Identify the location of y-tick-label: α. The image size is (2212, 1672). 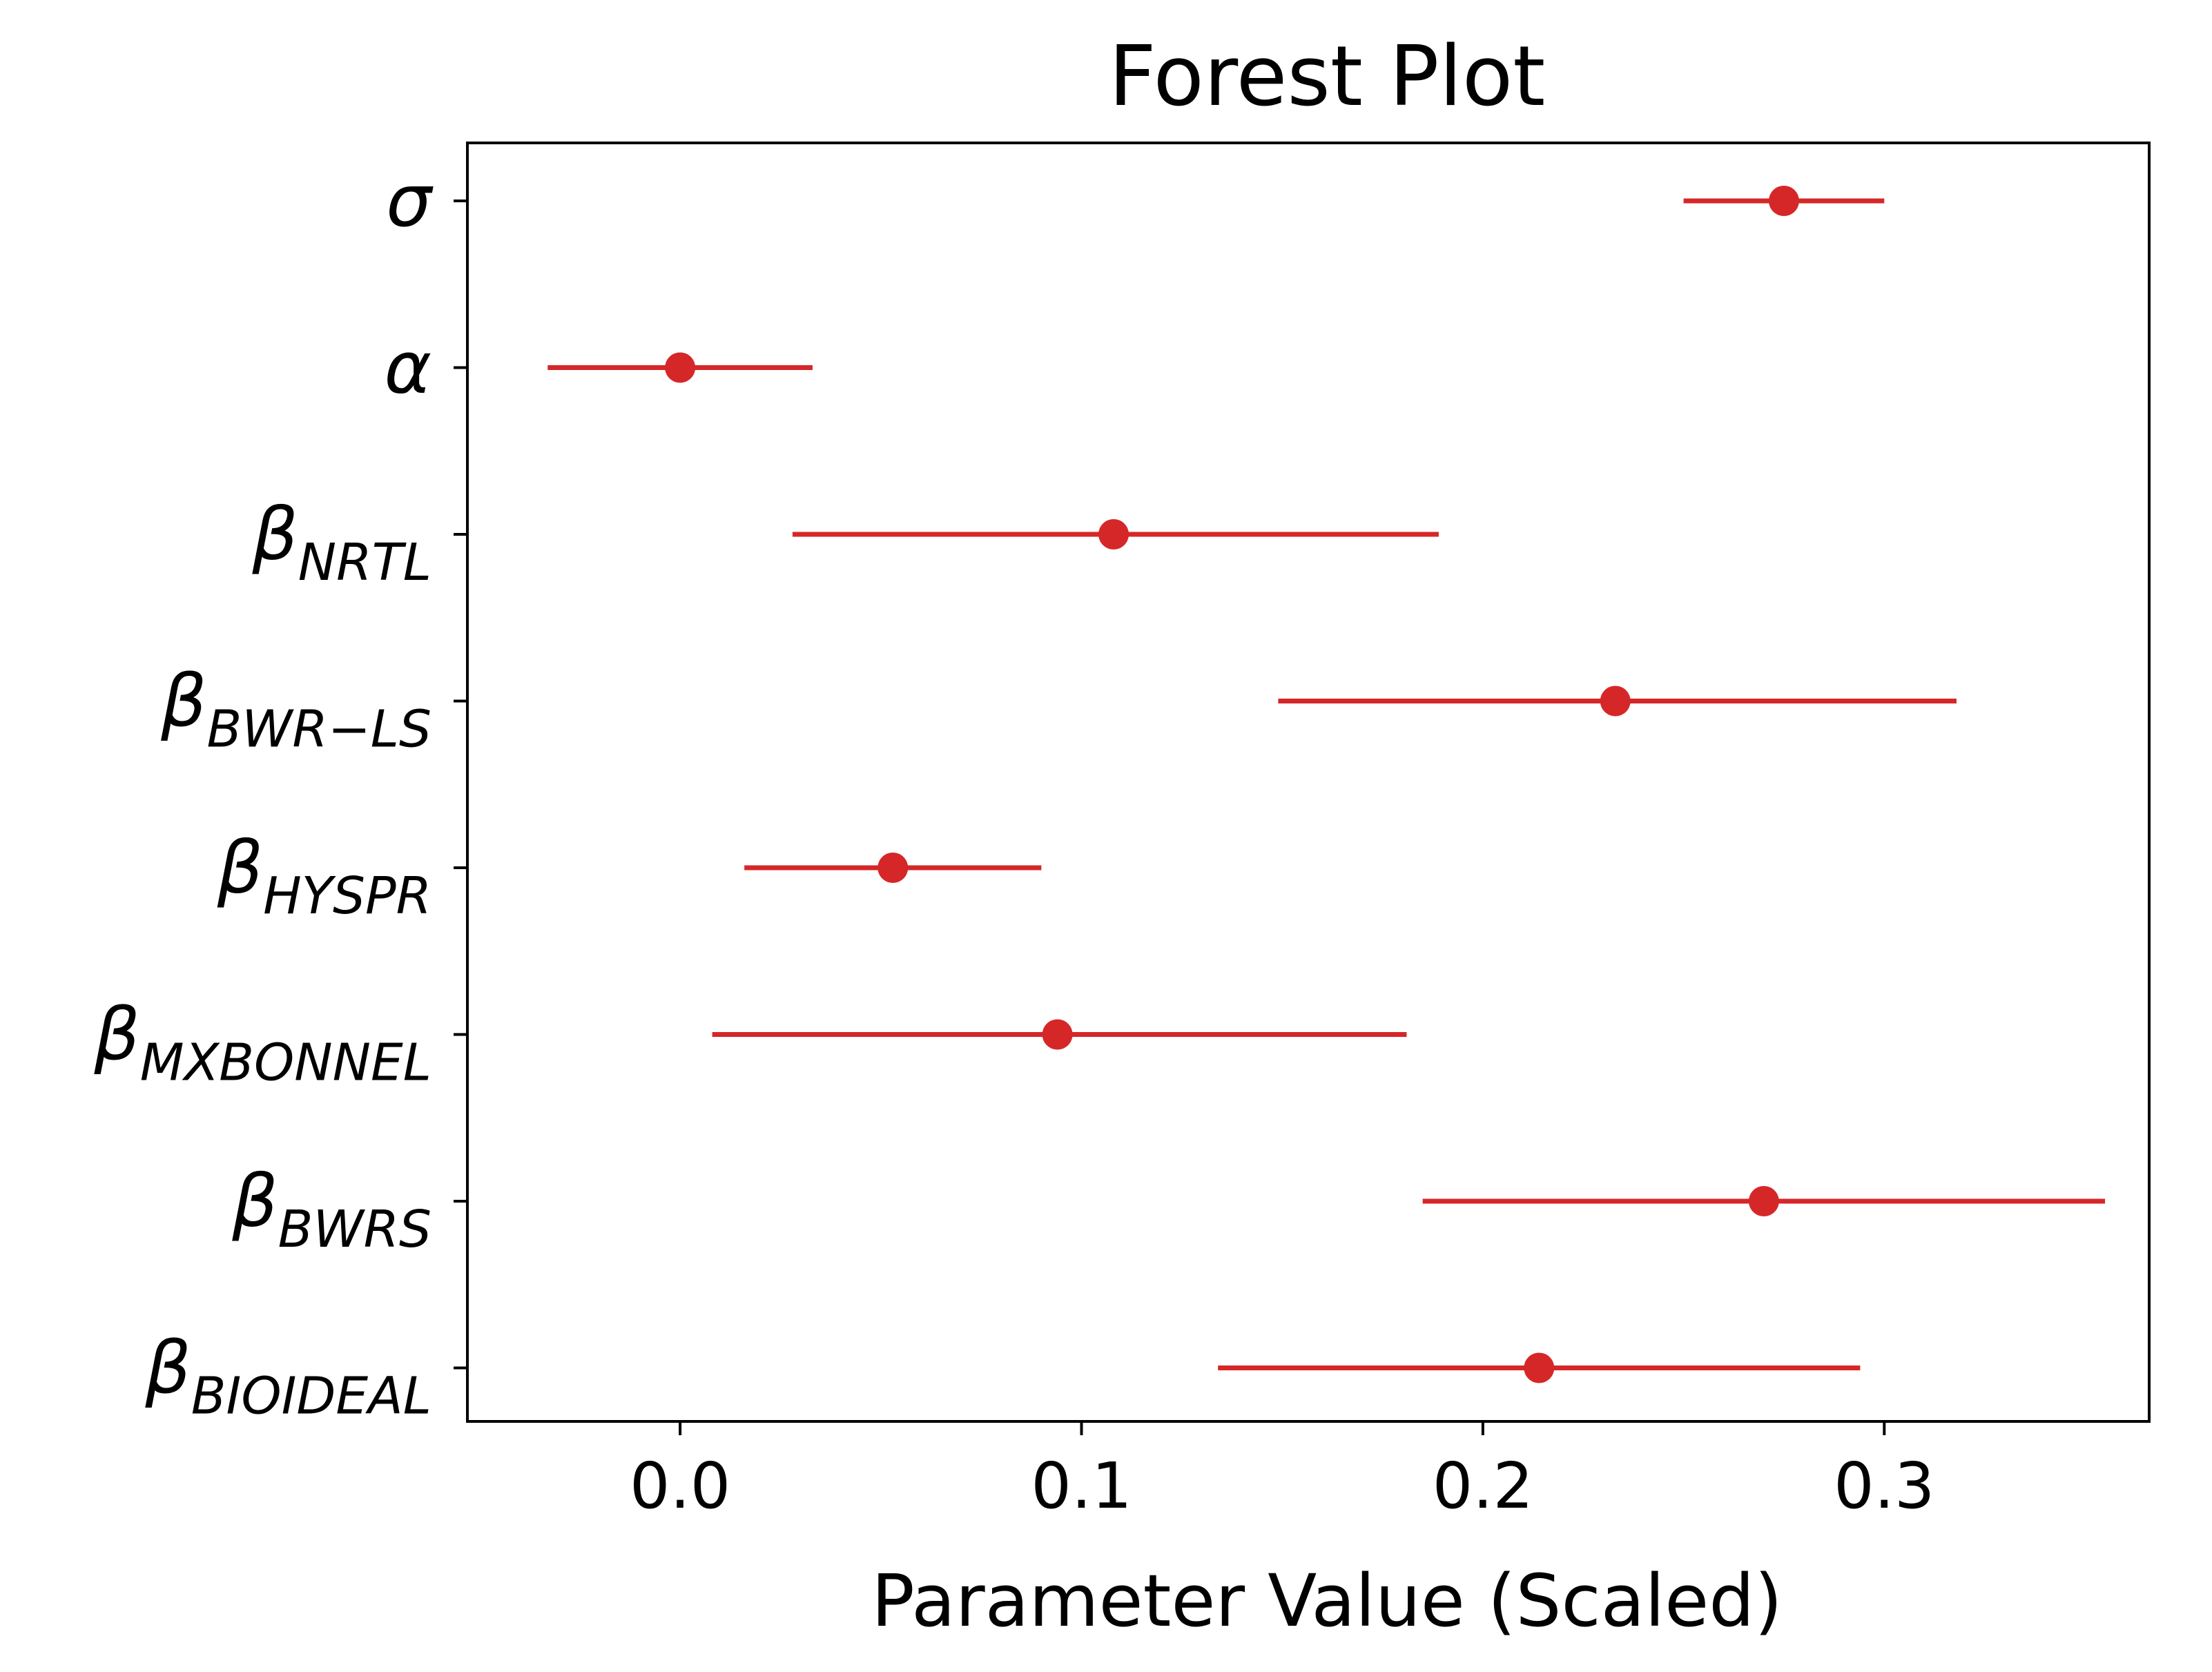
(407, 368).